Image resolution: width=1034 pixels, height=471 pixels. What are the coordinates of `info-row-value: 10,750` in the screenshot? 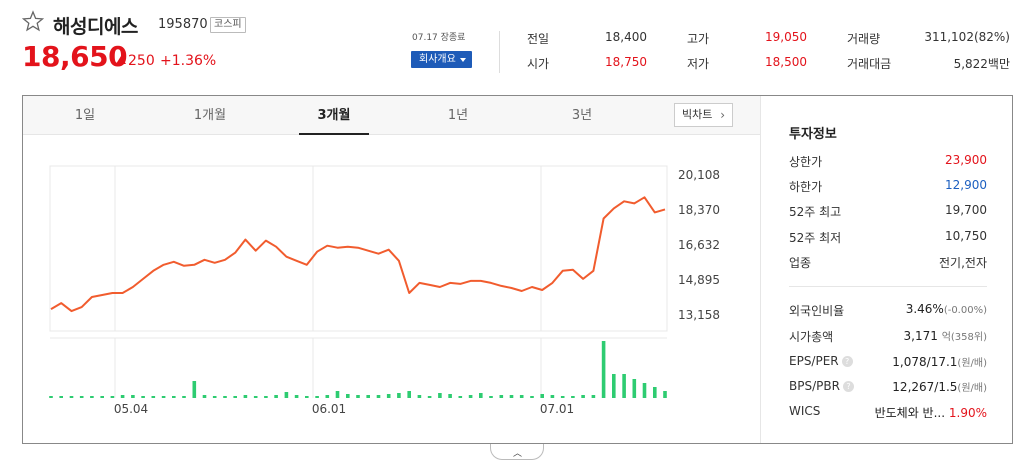 It's located at (966, 236).